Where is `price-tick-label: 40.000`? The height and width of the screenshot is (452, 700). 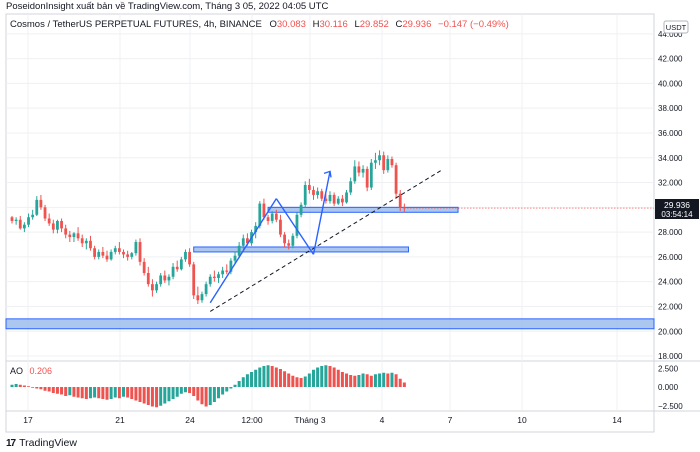
price-tick-label: 40.000 is located at coordinates (670, 83).